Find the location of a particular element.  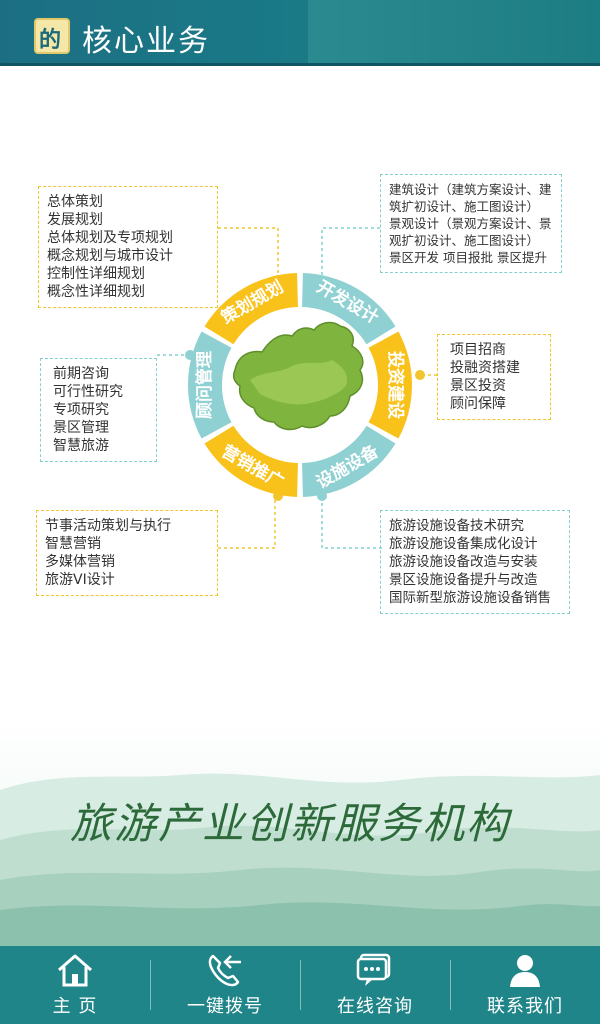

nav-label: 联系我们 is located at coordinates (525, 1006).